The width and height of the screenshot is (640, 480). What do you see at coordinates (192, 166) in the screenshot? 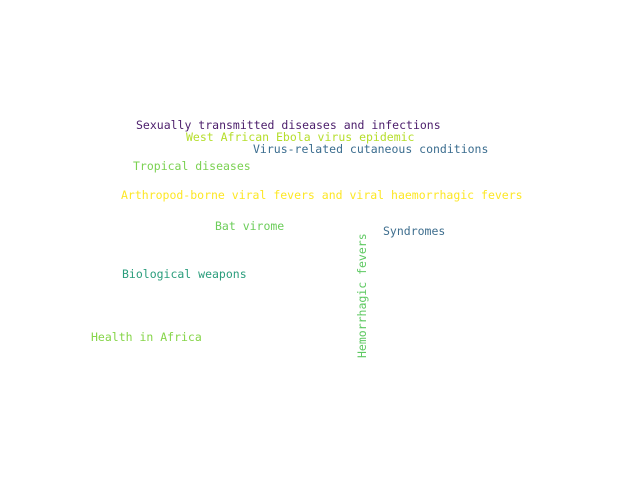
I see `word-tropical-diseases: Tropical diseases` at bounding box center [192, 166].